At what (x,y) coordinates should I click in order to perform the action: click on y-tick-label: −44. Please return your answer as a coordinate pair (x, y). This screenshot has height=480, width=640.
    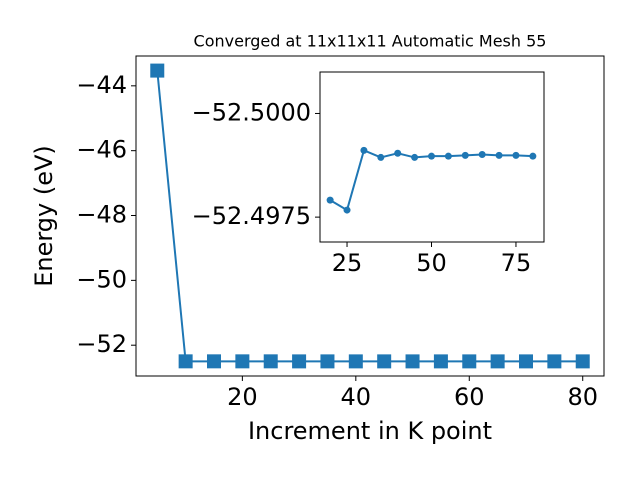
    Looking at the image, I should click on (101, 85).